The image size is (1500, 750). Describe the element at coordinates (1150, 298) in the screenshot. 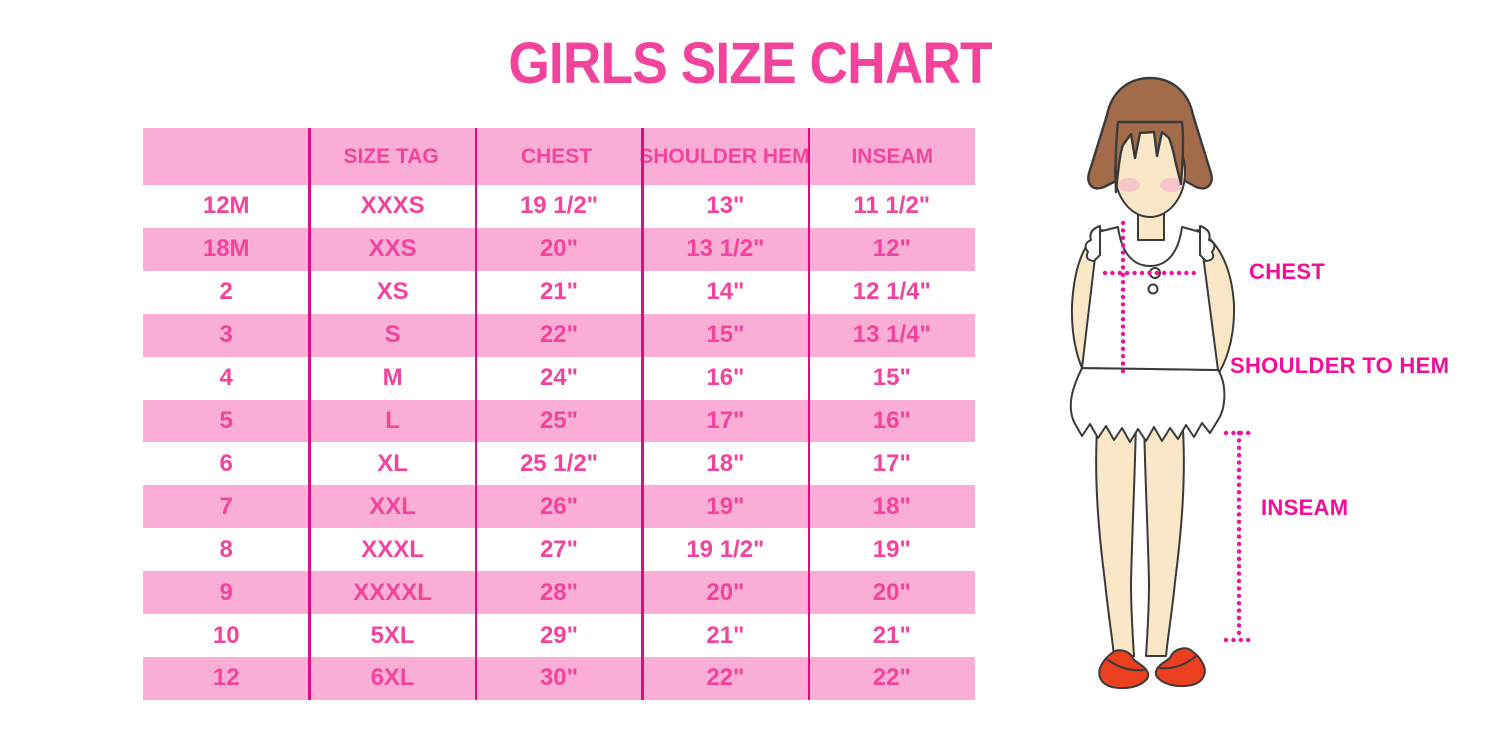

I see `girl-top` at that location.